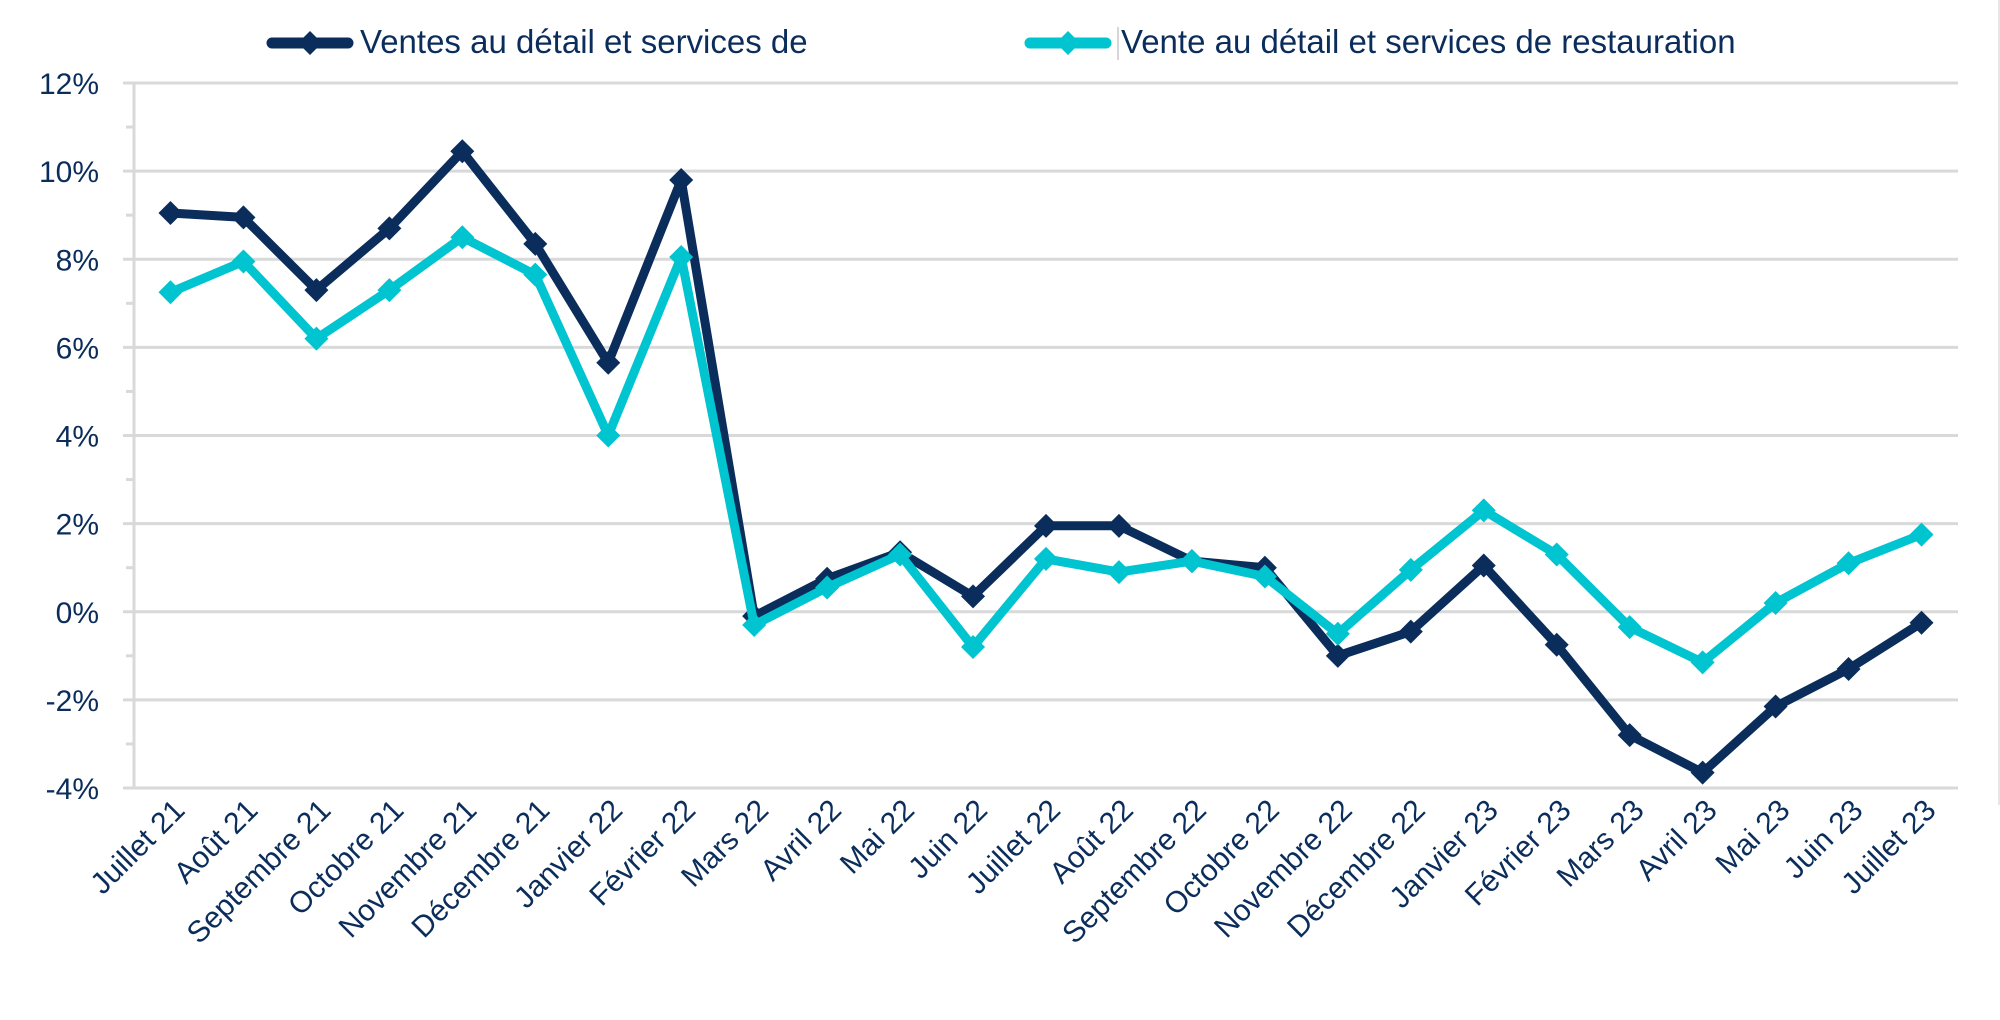 The height and width of the screenshot is (1020, 2000). What do you see at coordinates (801, 841) in the screenshot?
I see `x-tick-label: Avril 22` at bounding box center [801, 841].